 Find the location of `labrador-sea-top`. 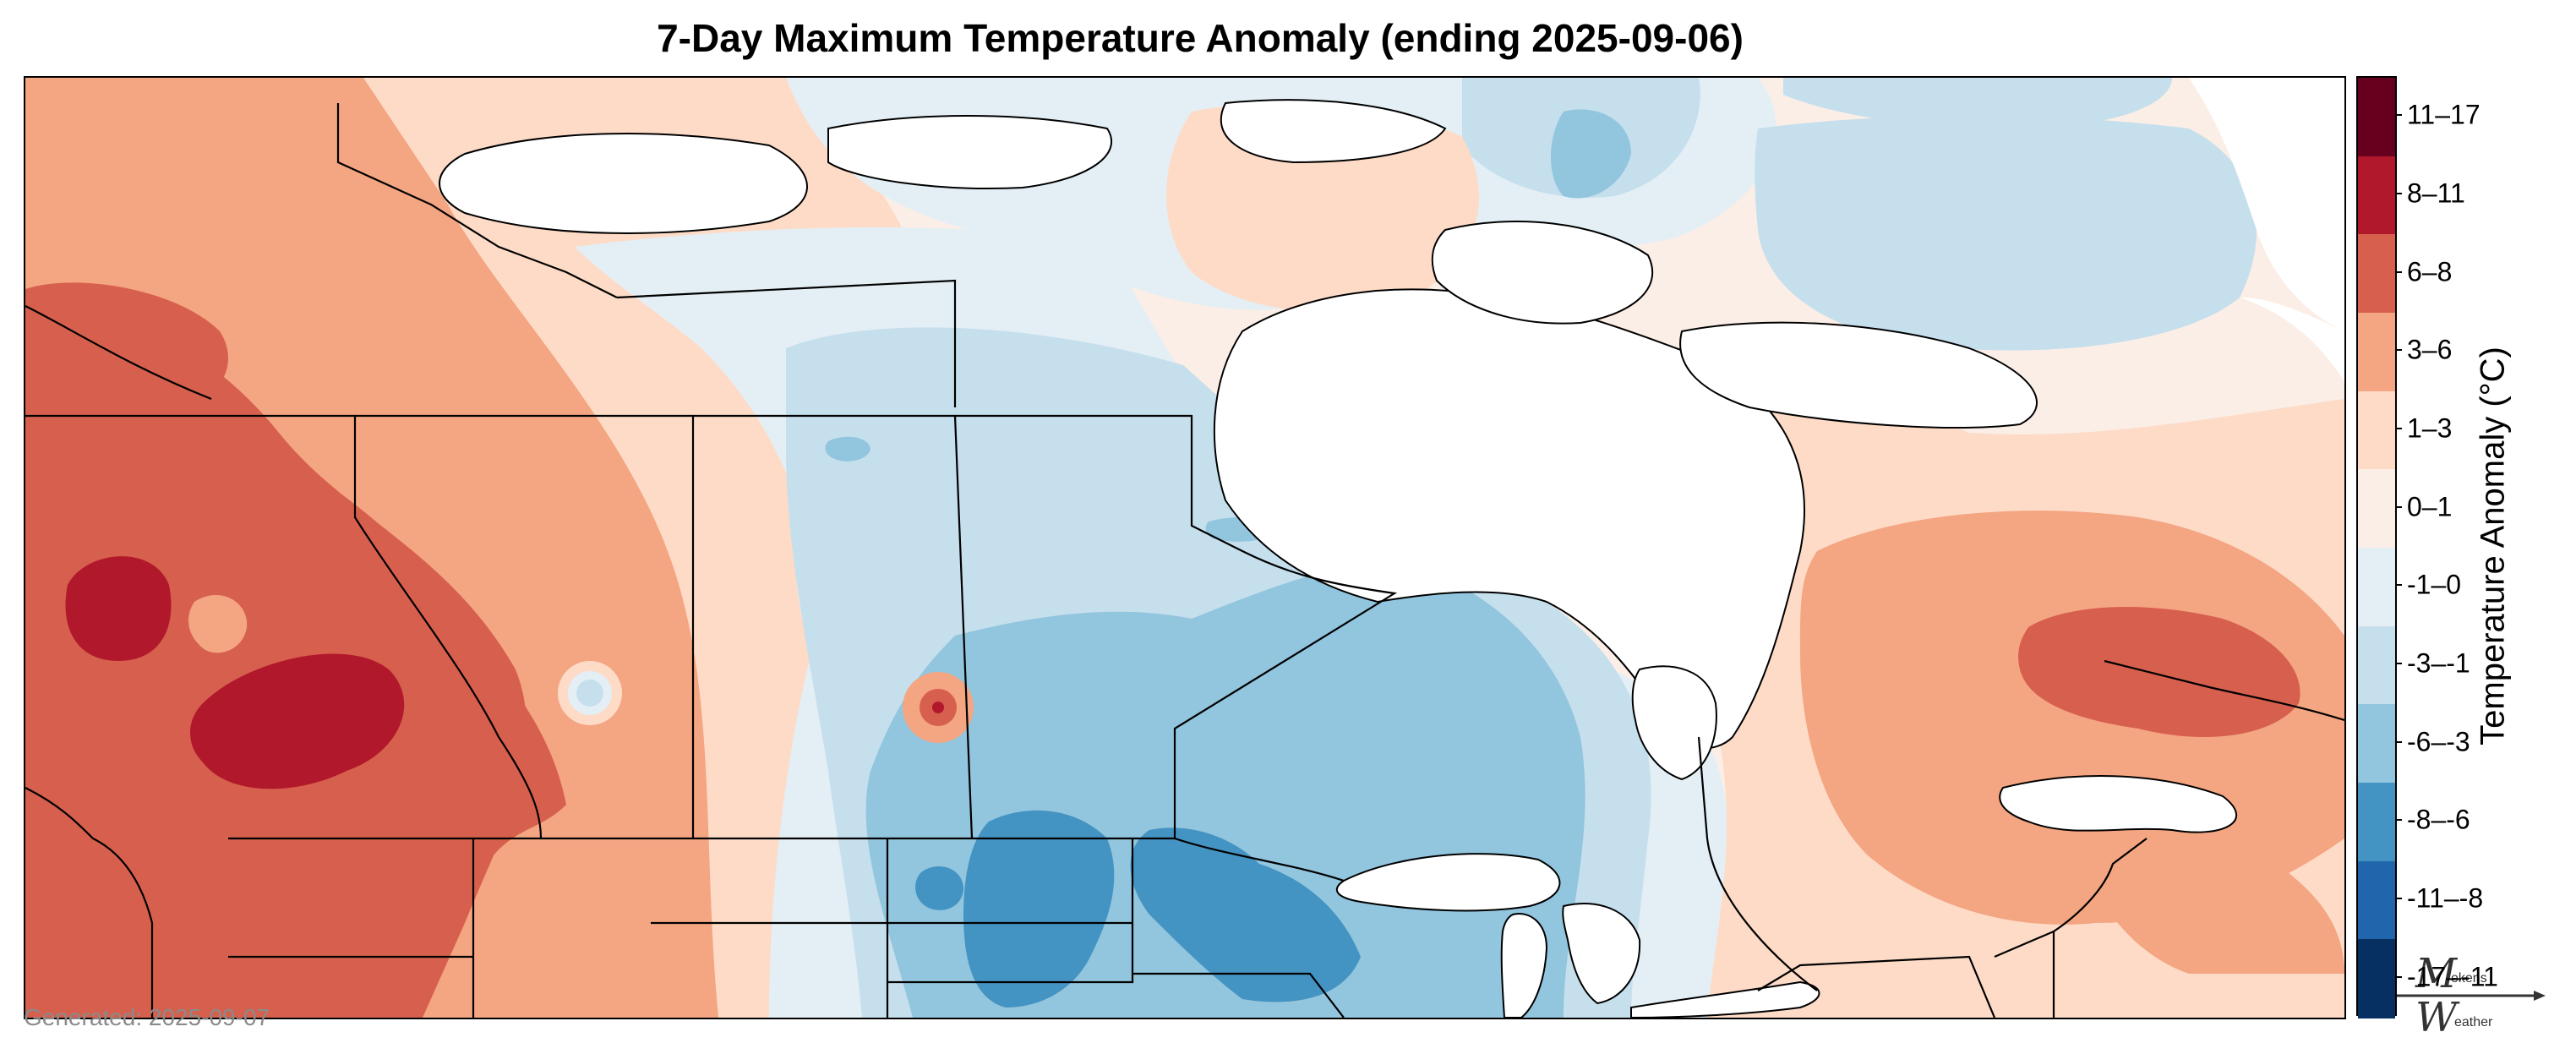

labrador-sea-top is located at coordinates (2292, 340).